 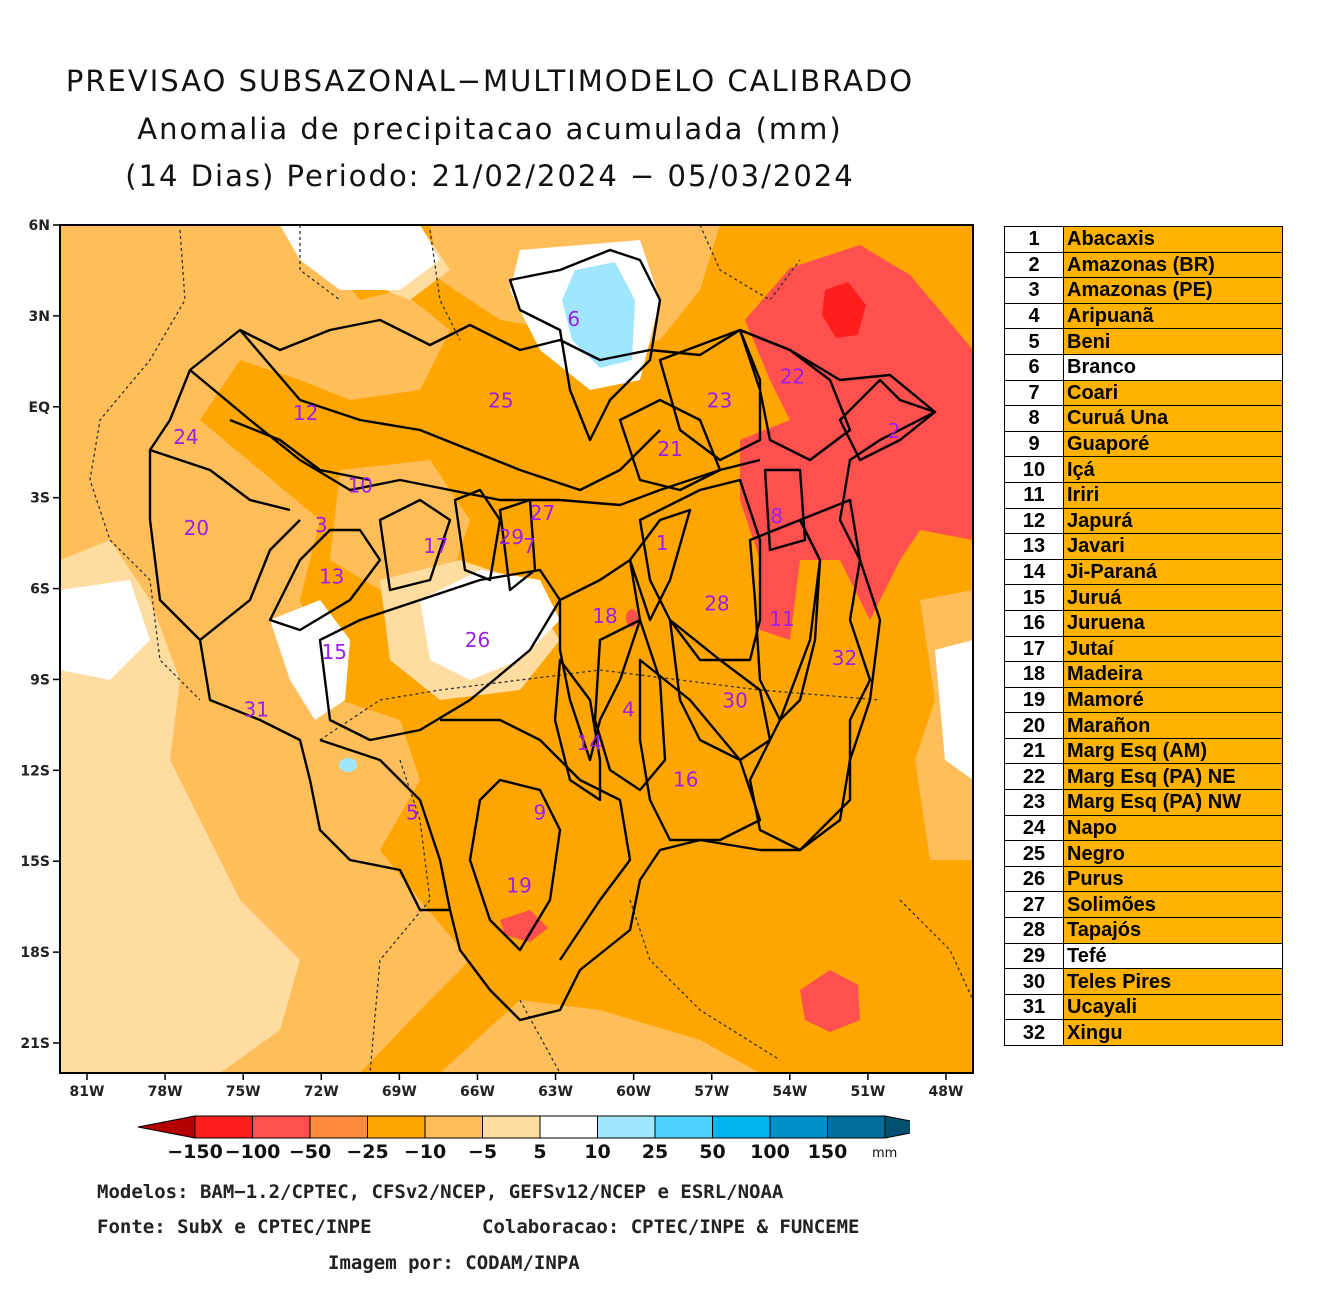 What do you see at coordinates (1173, 853) in the screenshot?
I see `legend-basin-name: Negro` at bounding box center [1173, 853].